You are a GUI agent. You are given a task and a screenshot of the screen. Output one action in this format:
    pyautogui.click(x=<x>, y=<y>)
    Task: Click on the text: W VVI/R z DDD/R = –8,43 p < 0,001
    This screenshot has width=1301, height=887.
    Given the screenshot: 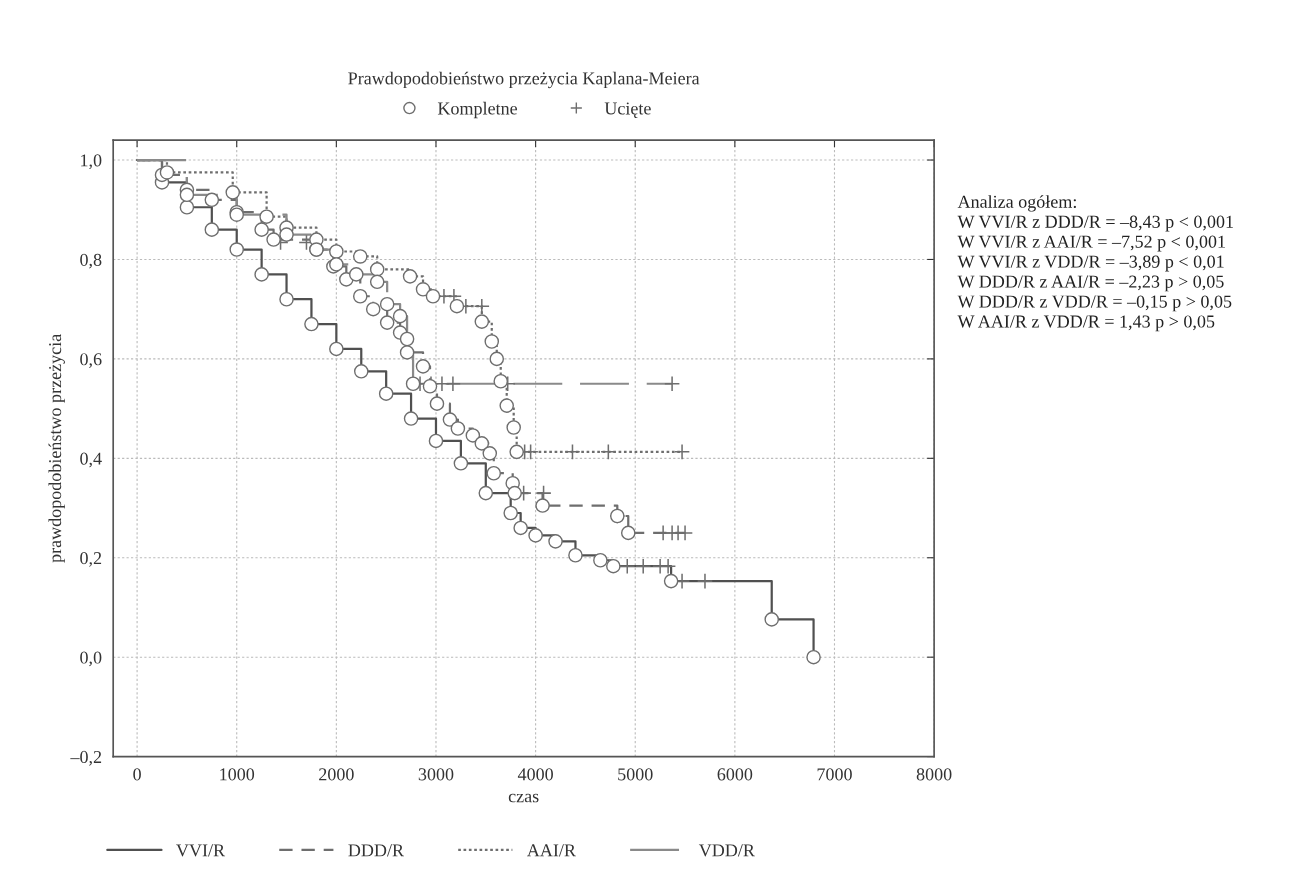 What is the action you would take?
    pyautogui.click(x=1095, y=223)
    